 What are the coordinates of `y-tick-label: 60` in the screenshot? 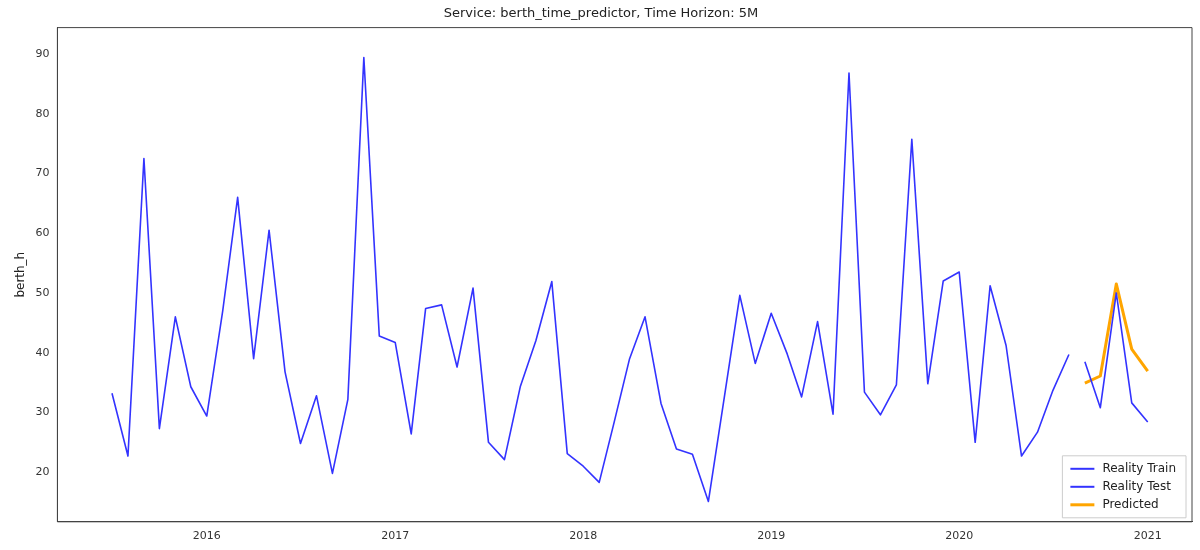 It's located at (42, 233).